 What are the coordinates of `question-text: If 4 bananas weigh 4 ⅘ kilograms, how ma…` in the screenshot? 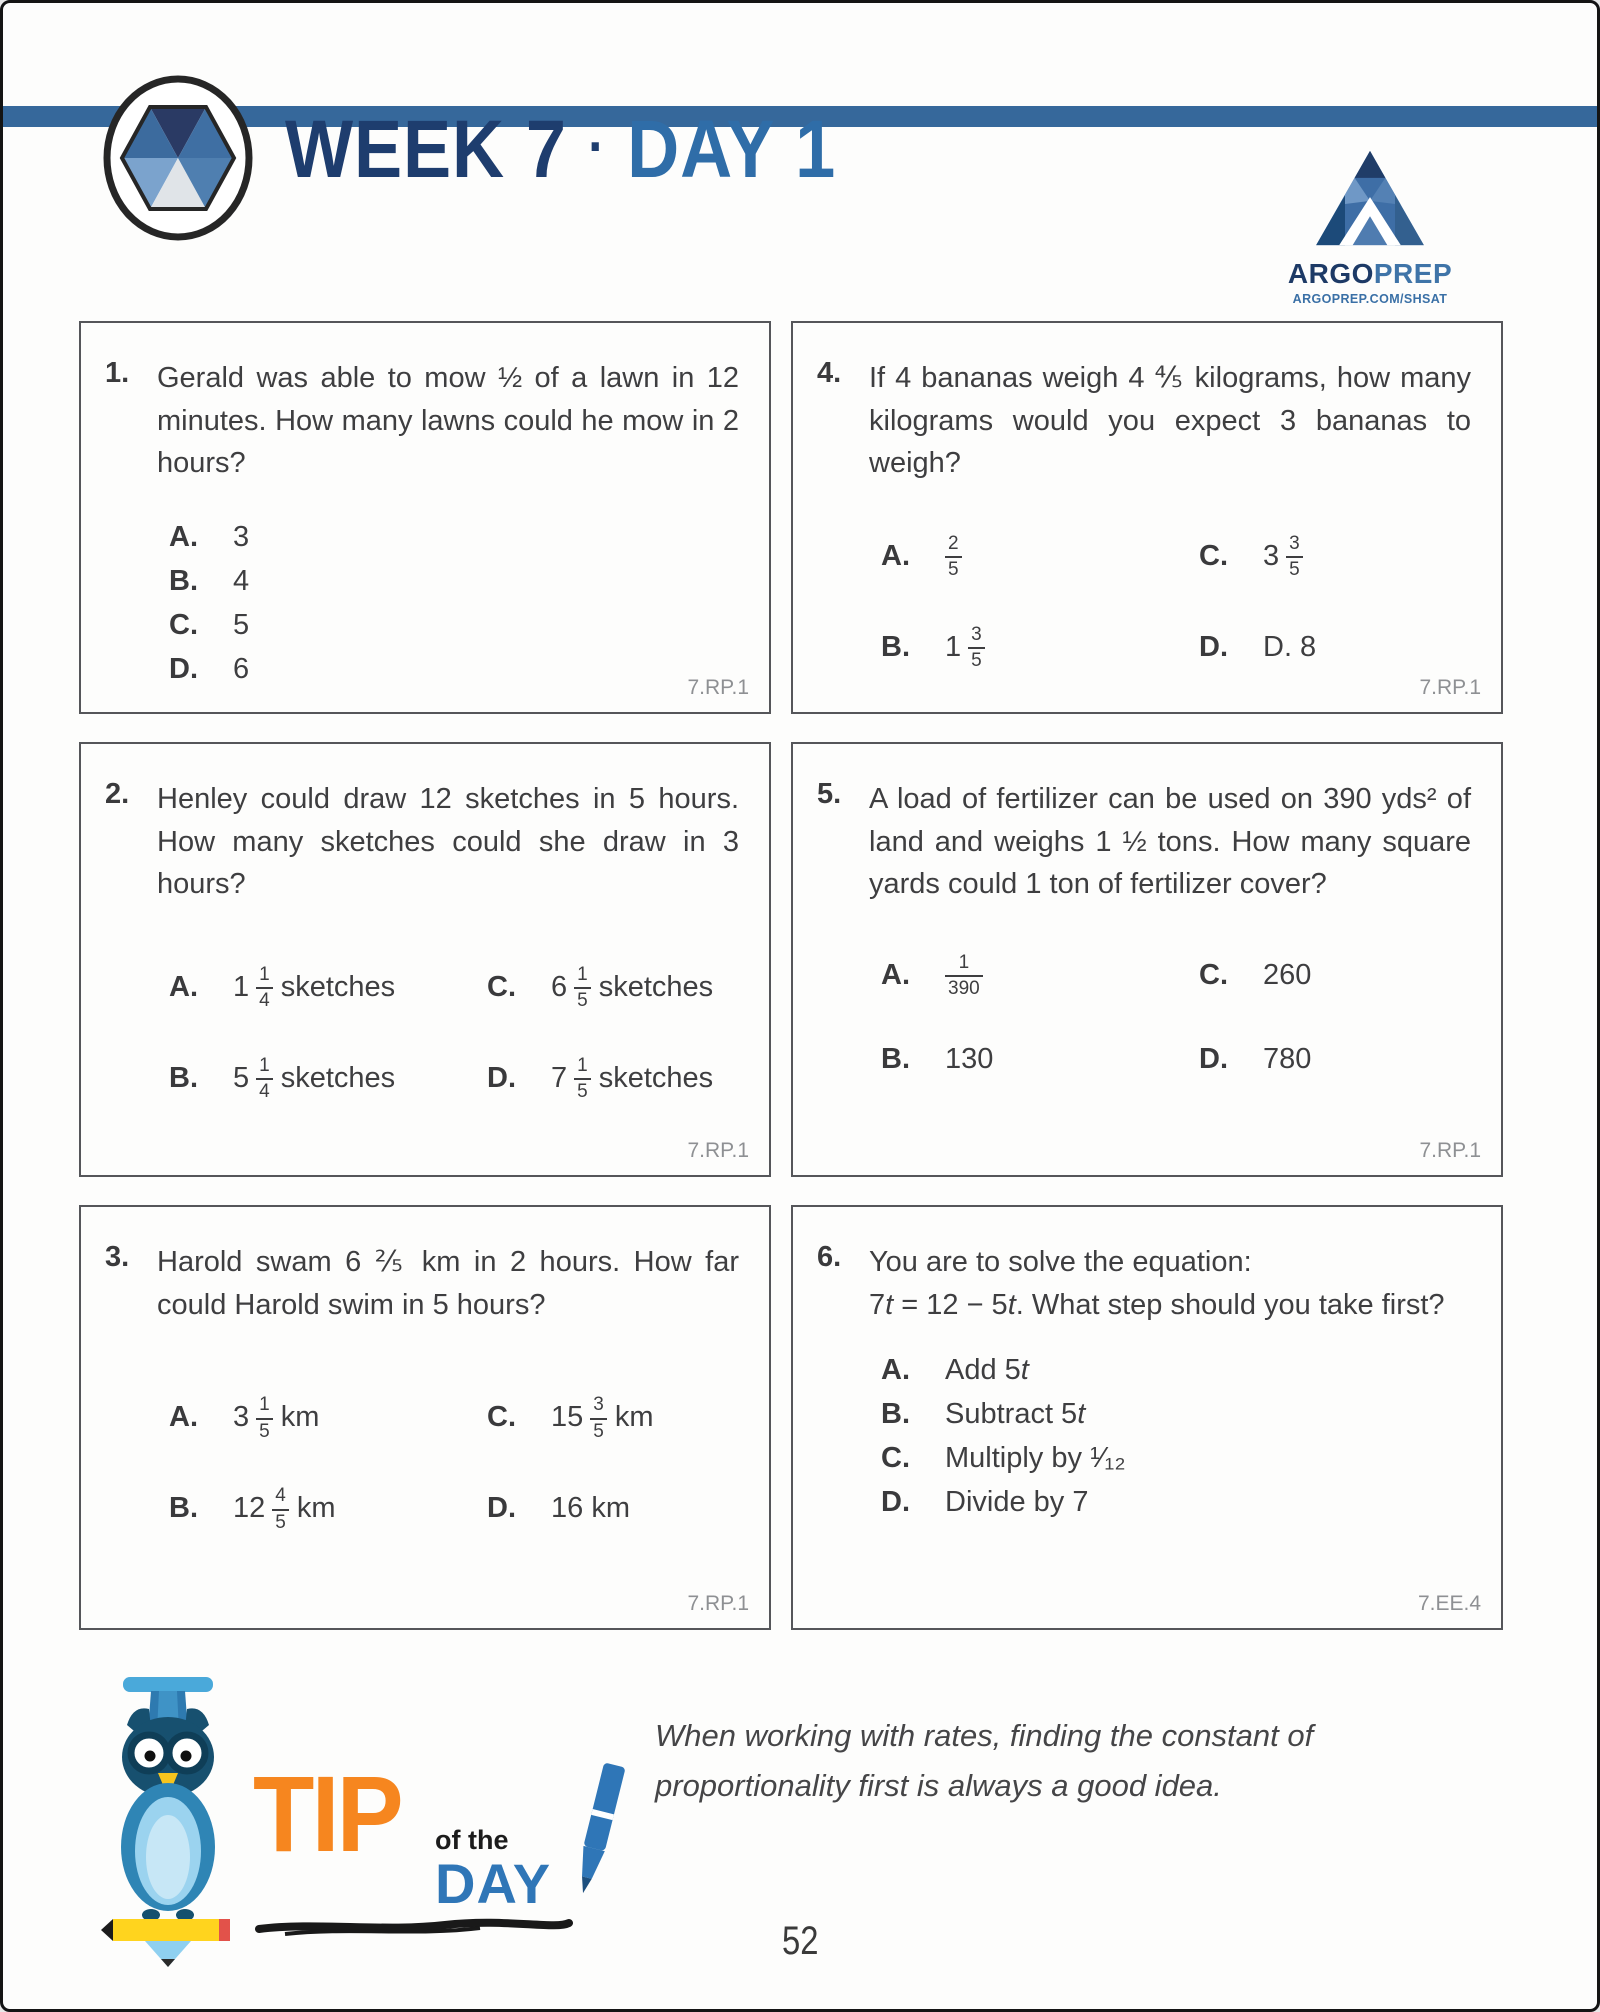 It's located at (1170, 421).